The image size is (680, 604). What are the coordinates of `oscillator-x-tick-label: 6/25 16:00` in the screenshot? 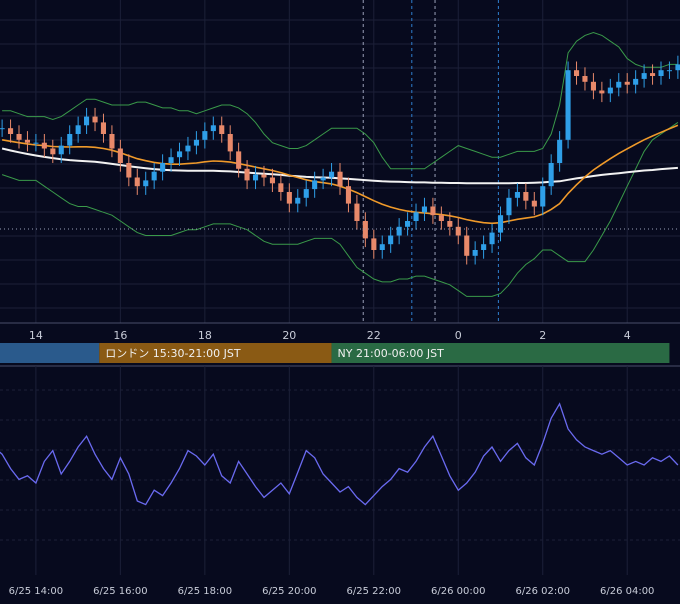 It's located at (120, 591).